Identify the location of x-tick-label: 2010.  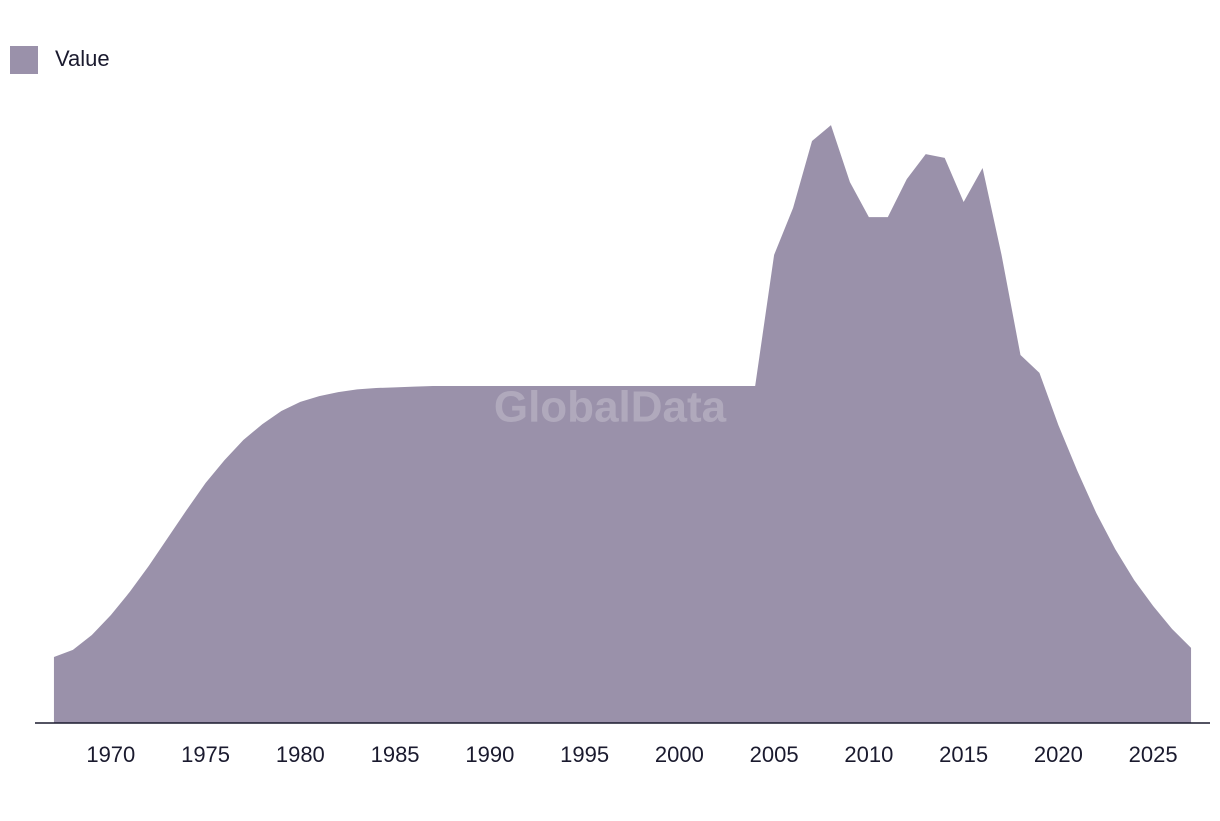
(868, 754).